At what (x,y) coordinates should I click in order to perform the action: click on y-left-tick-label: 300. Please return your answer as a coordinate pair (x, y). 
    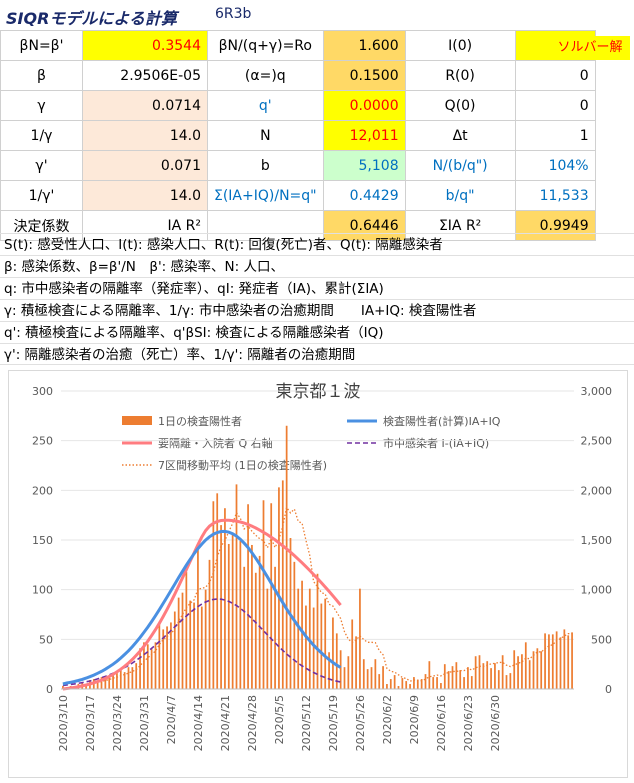
    Looking at the image, I should click on (42, 391).